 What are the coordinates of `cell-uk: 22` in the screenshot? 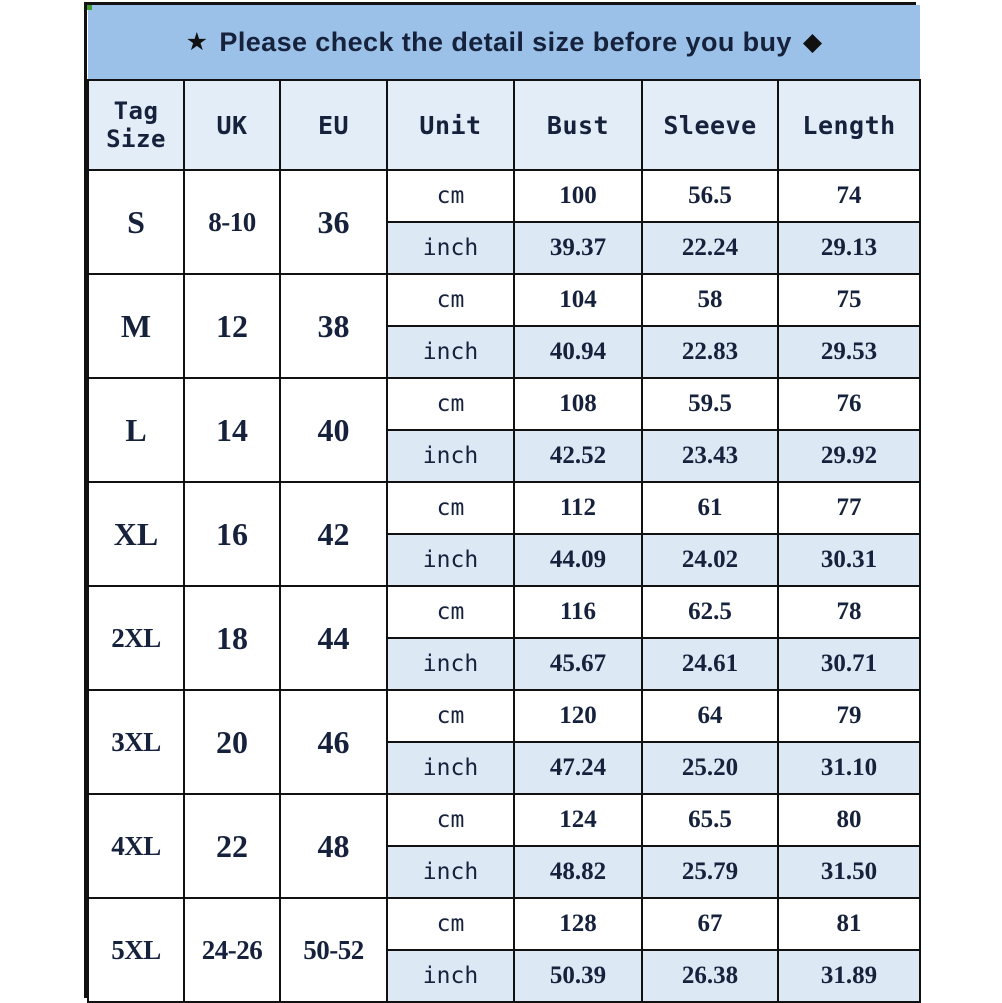 It's located at (232, 846).